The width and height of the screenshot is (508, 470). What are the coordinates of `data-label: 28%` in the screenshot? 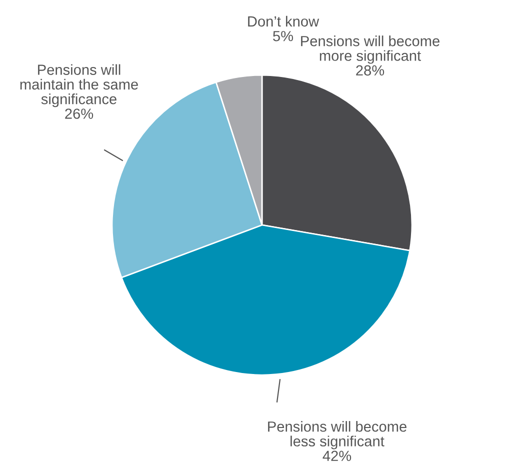 It's located at (370, 70).